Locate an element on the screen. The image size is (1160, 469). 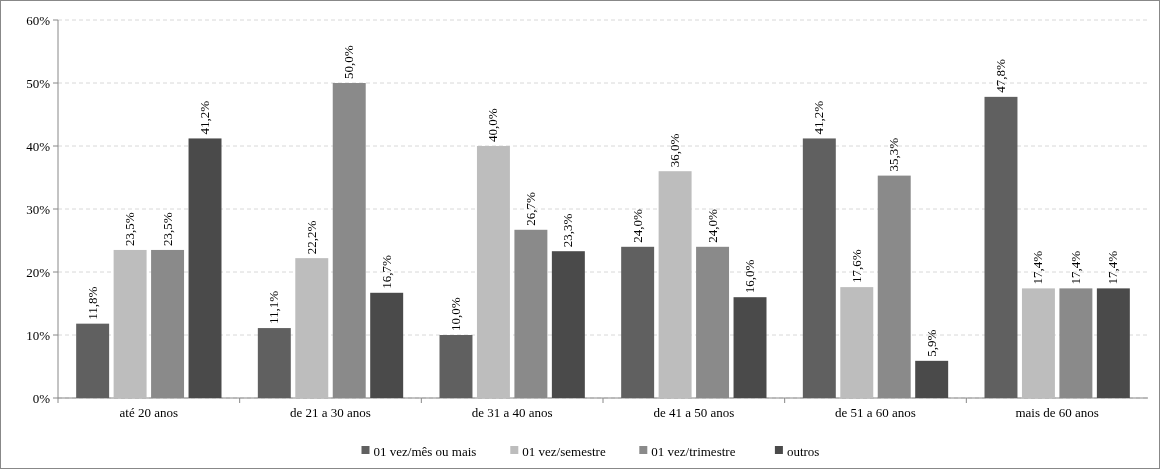
y-tick-label: 0% is located at coordinates (41, 398).